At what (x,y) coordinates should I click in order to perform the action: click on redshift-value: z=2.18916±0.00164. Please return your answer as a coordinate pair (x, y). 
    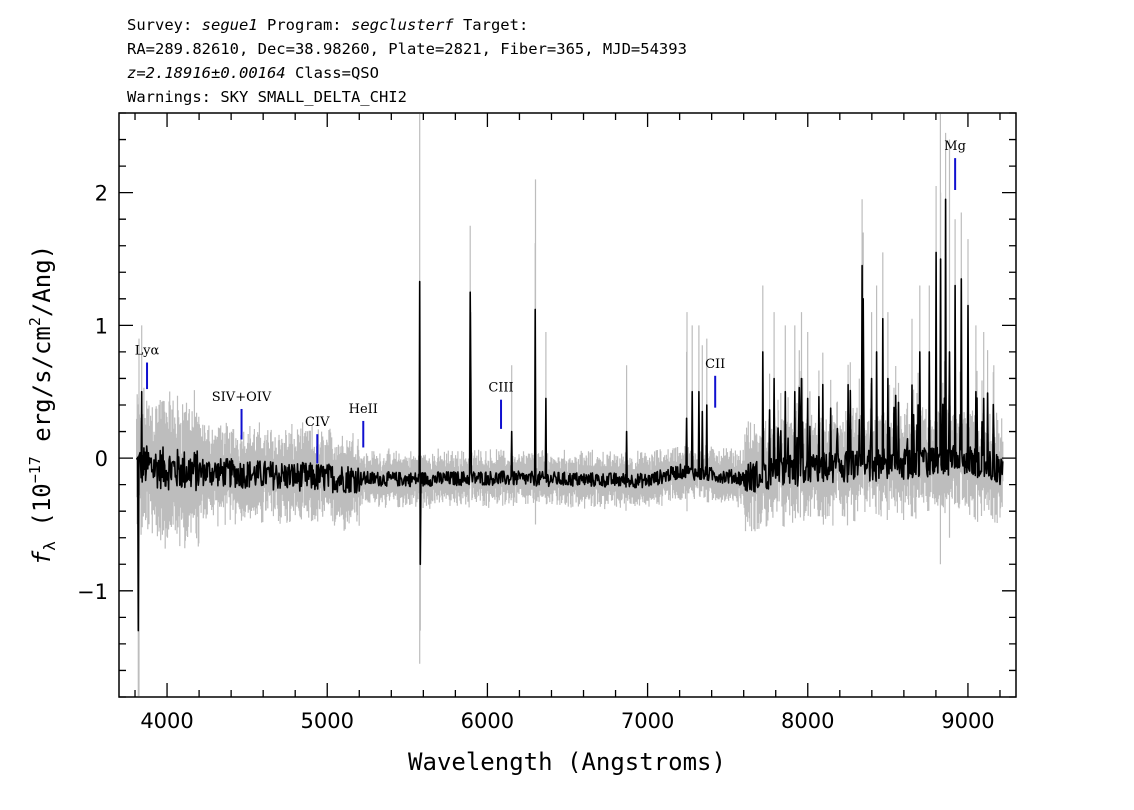
    Looking at the image, I should click on (206, 73).